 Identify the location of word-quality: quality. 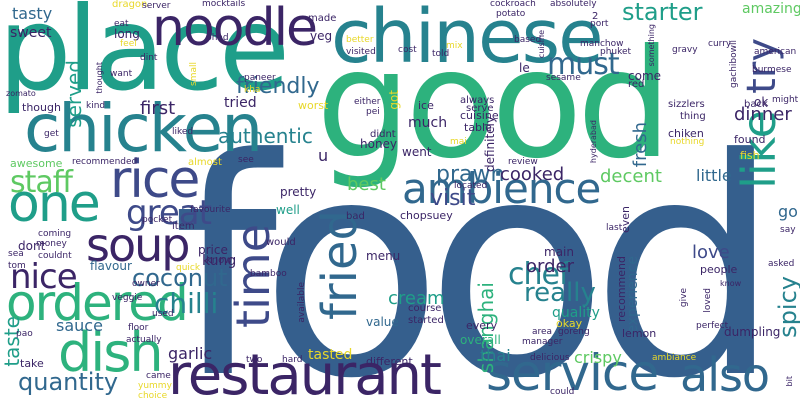
(576, 313).